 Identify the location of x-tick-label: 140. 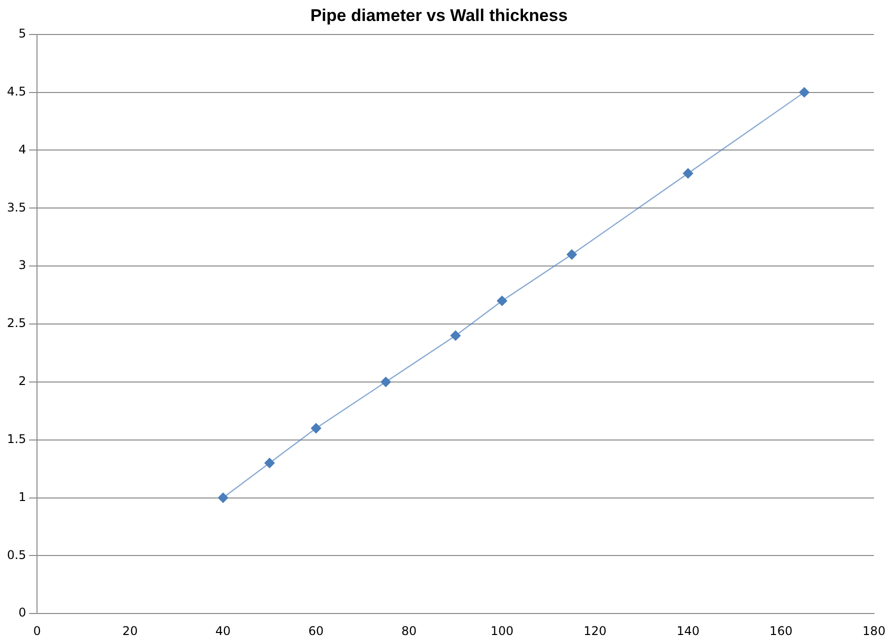
(688, 631).